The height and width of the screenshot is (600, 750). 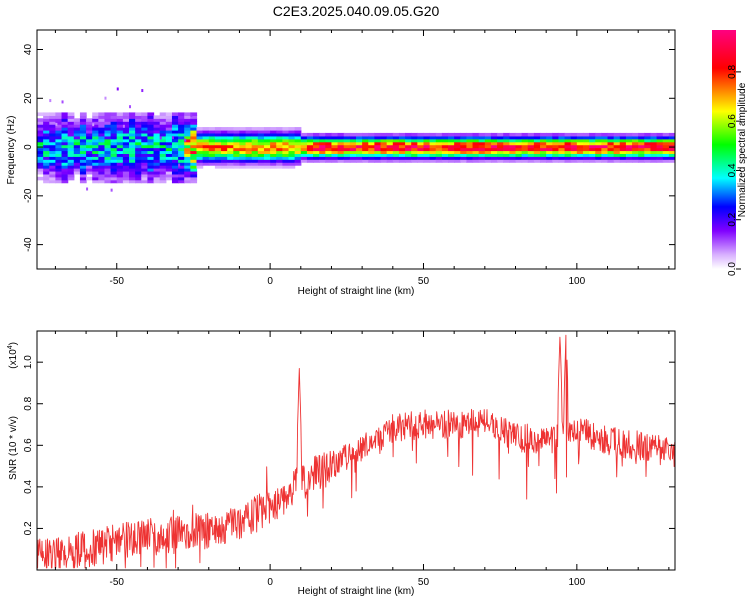 I want to click on y-tick-label: 40, so click(x=28, y=50).